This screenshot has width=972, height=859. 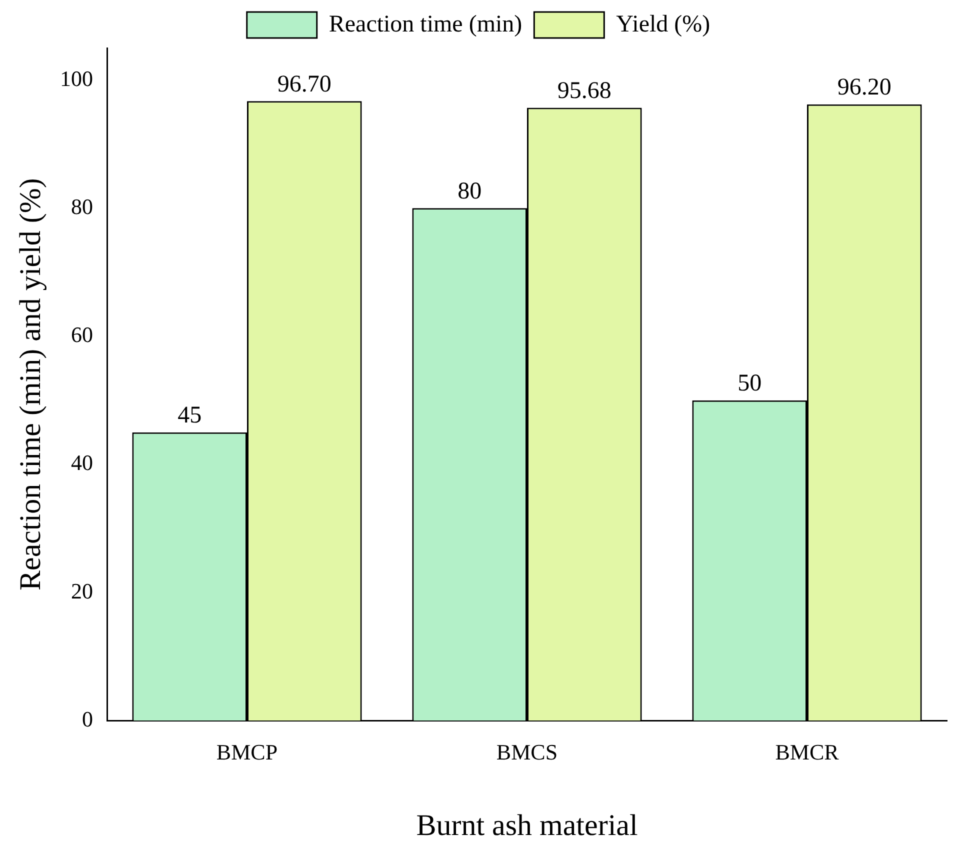 I want to click on x-tick-label: BMCP, so click(x=247, y=752).